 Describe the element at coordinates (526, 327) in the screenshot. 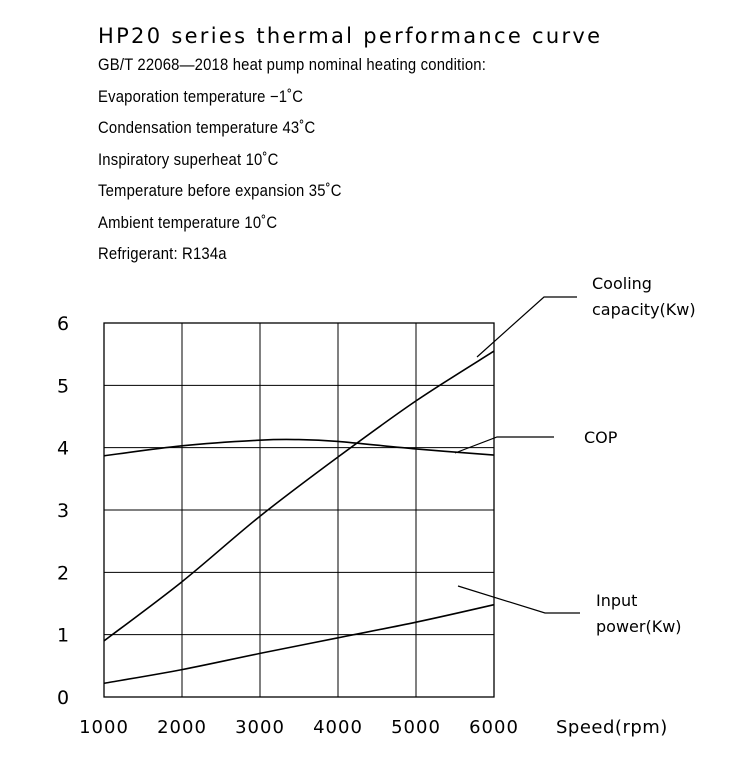

I see `cooling-capacity-leader` at that location.